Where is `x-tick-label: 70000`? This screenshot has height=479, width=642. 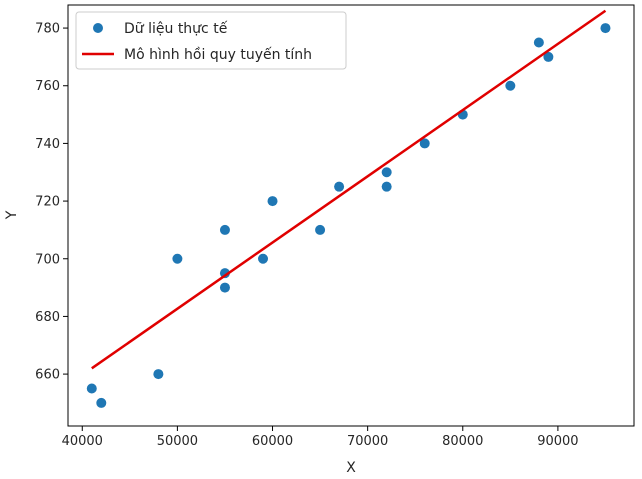 x-tick-label: 70000 is located at coordinates (367, 441).